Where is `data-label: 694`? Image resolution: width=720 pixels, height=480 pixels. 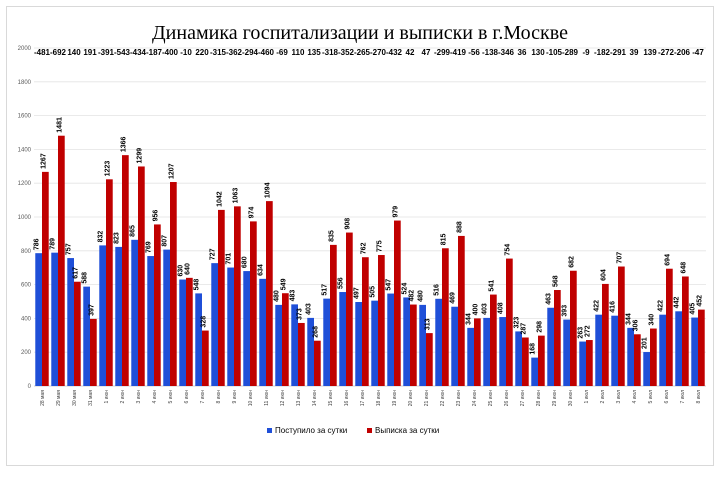 data-label: 694 is located at coordinates (667, 260).